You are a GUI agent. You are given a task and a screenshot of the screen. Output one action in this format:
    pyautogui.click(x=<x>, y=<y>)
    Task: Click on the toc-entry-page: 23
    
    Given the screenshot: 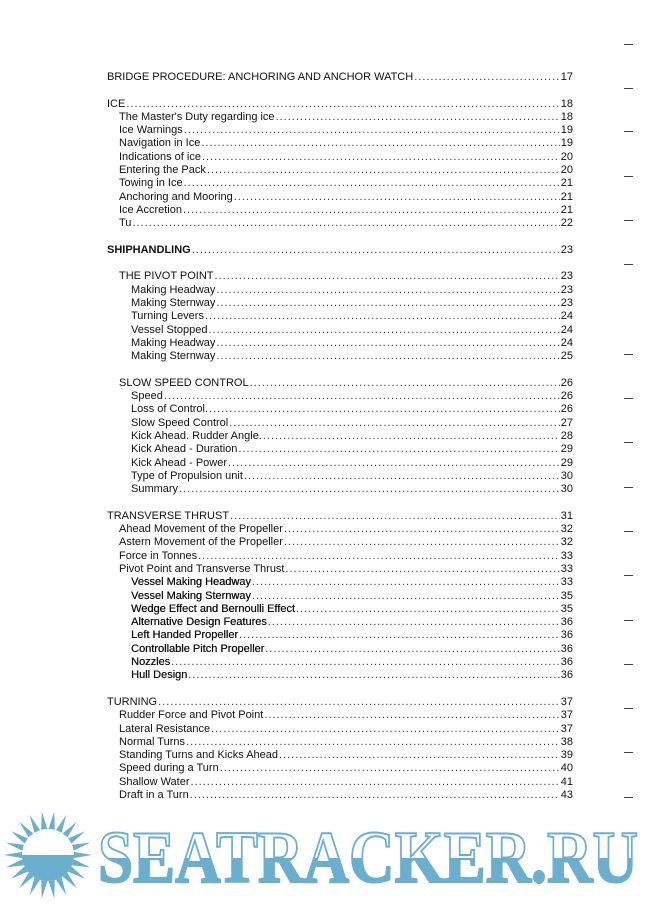 What is the action you would take?
    pyautogui.click(x=566, y=249)
    